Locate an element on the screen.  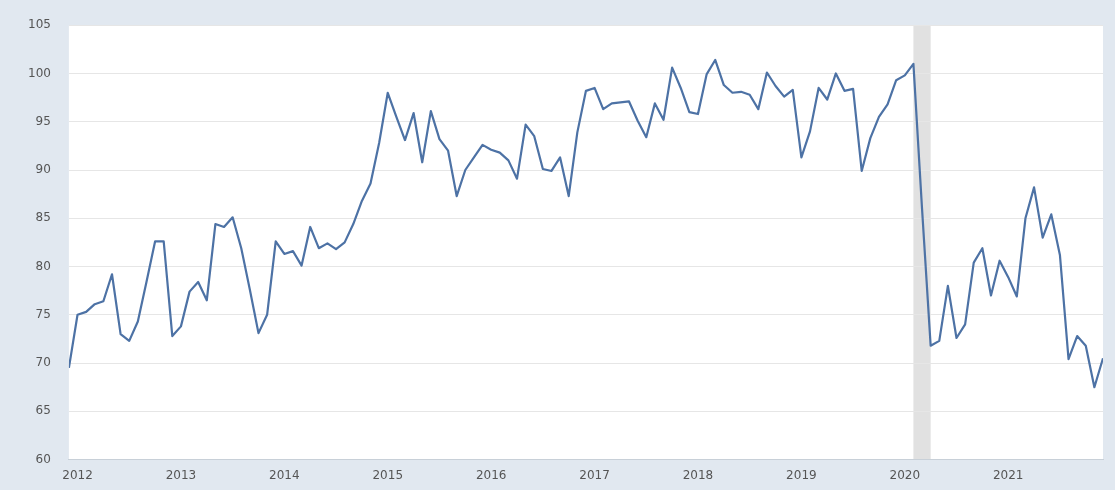
x-tick-label: 2018 is located at coordinates (698, 474).